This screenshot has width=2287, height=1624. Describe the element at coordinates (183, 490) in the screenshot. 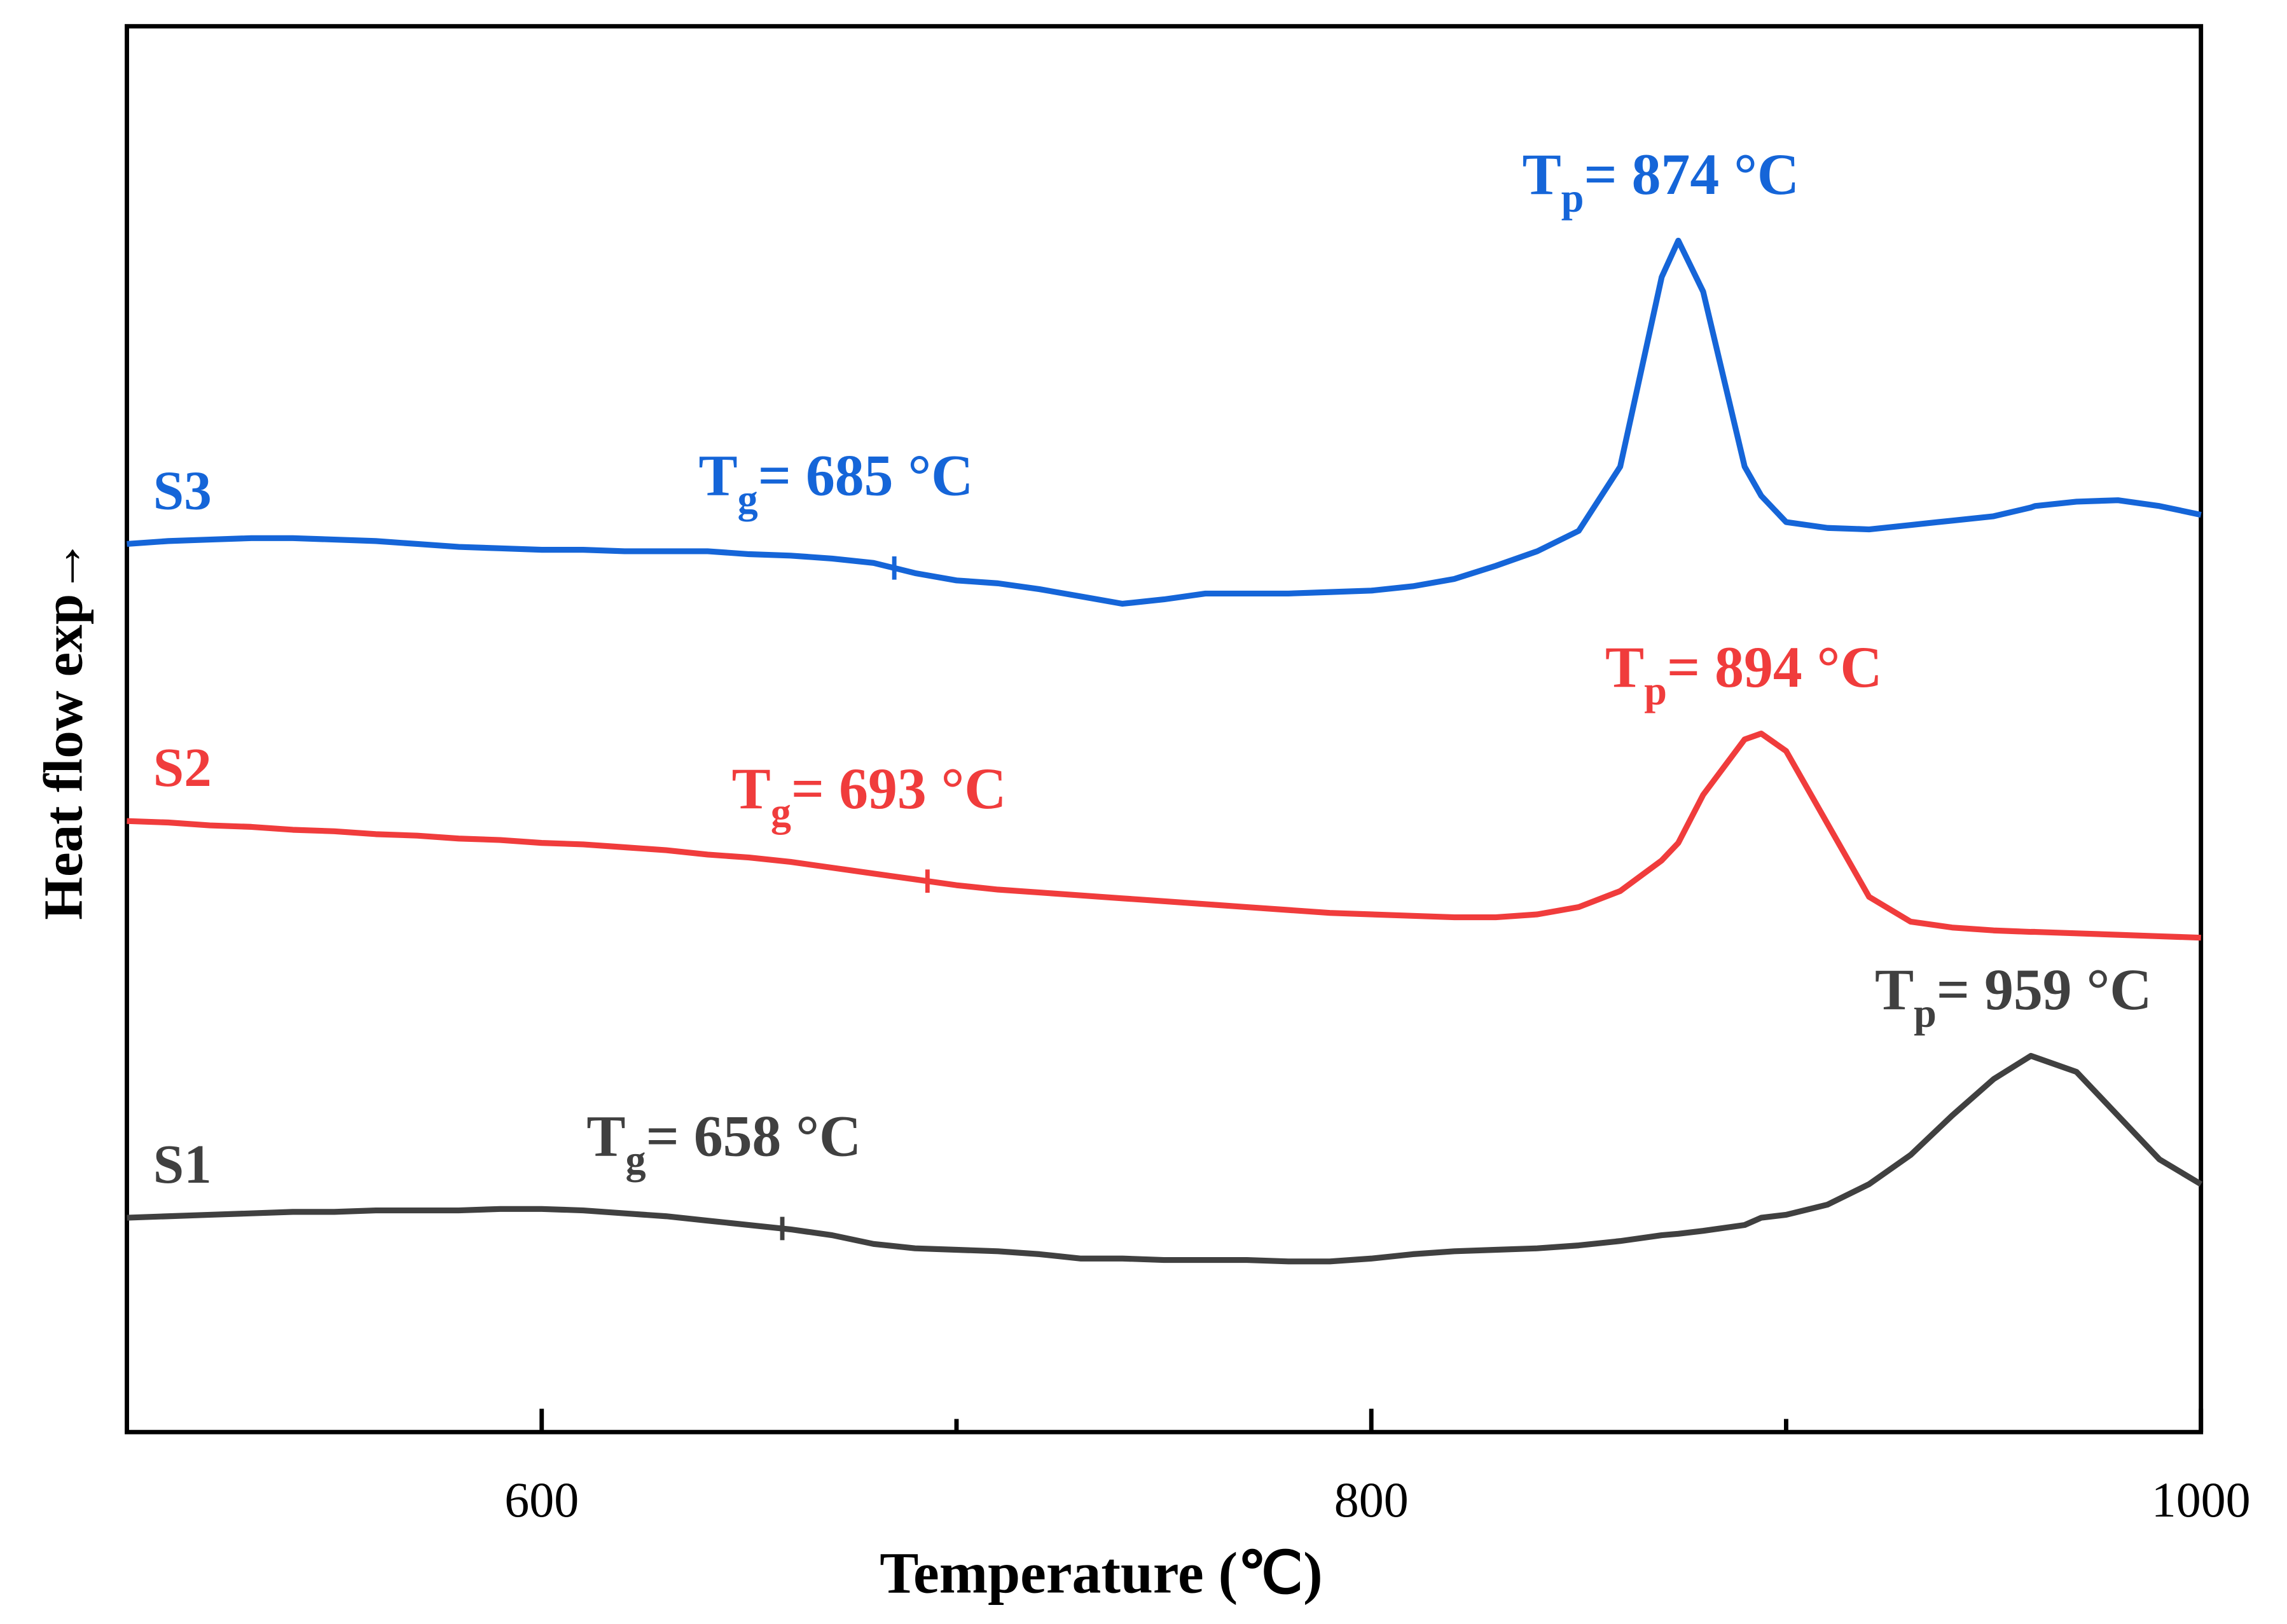

I see `series-label: S3` at that location.